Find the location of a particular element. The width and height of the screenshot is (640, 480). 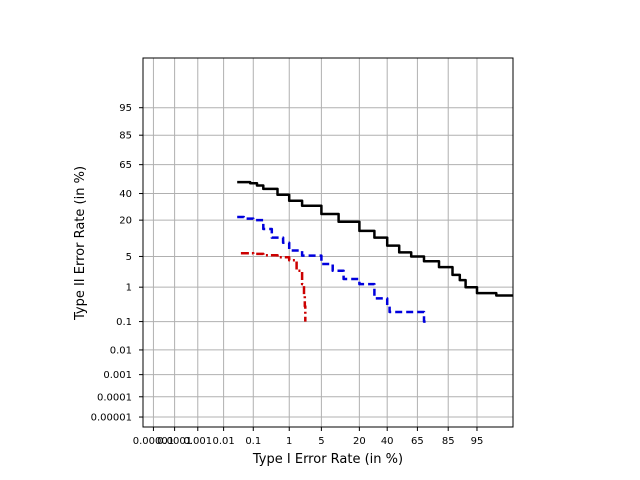

x-tick-label: 40 is located at coordinates (387, 441).